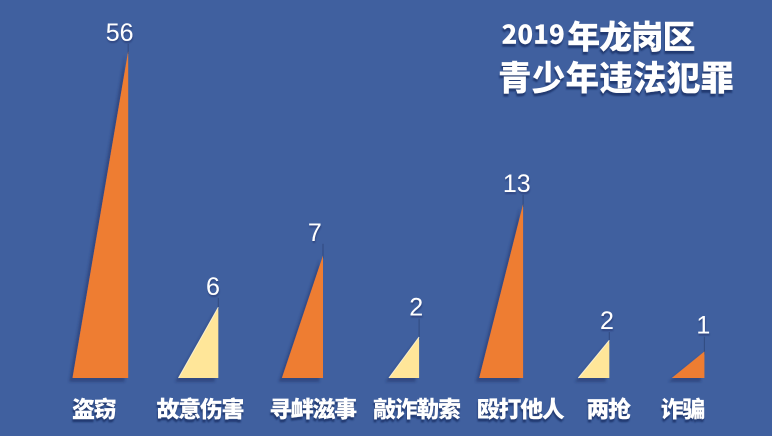 The image size is (772, 436). What do you see at coordinates (703, 326) in the screenshot?
I see `svg-text: 1` at bounding box center [703, 326].